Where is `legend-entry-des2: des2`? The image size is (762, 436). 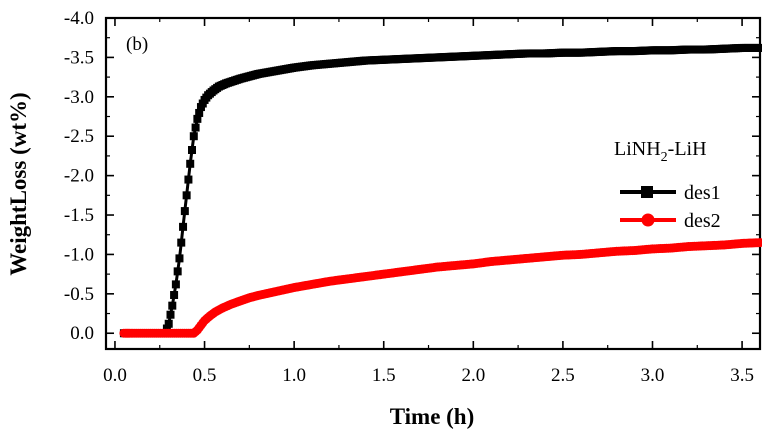
legend-entry-des2: des2 is located at coordinates (670, 221).